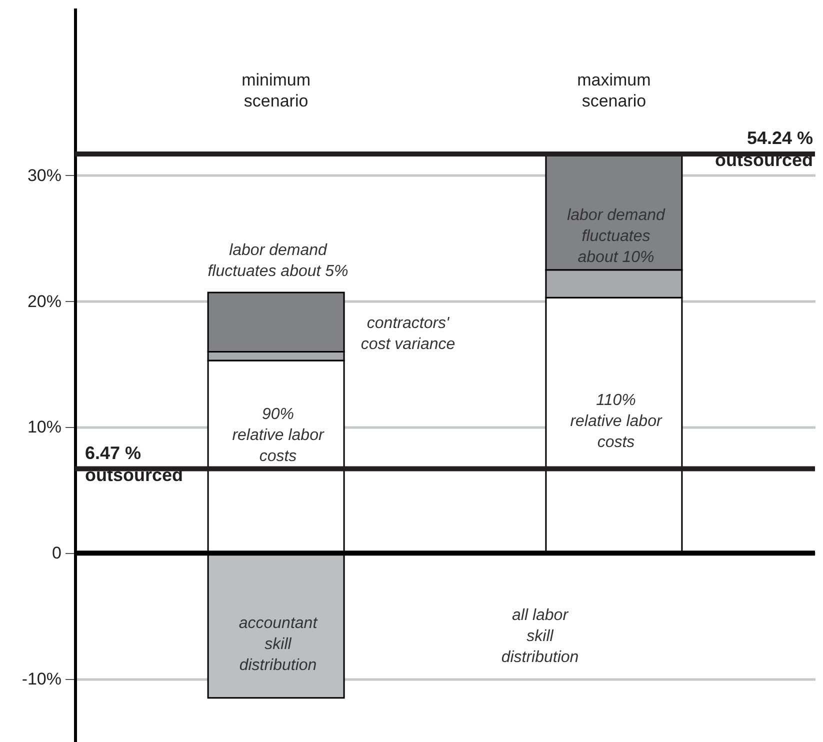 The image size is (823, 742). I want to click on ref-line-label: 6.47 % outsourced, so click(134, 463).